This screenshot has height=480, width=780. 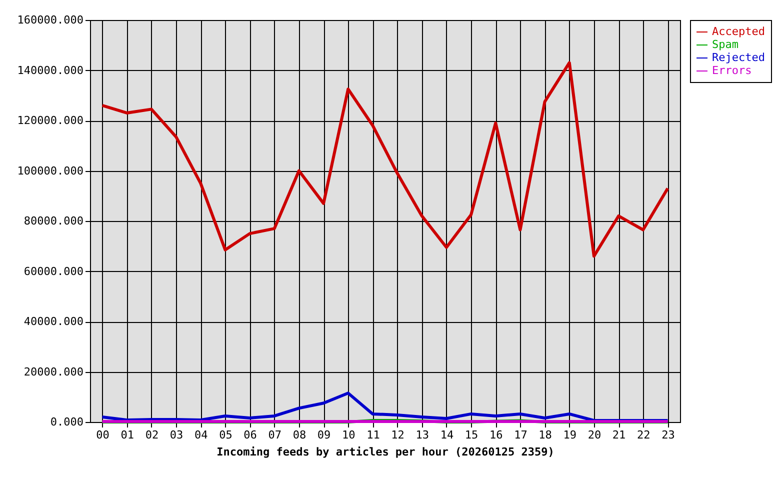 What do you see at coordinates (385, 452) in the screenshot?
I see `x-axis-title: Incoming feeds by articles per hour (20260125 2359)` at bounding box center [385, 452].